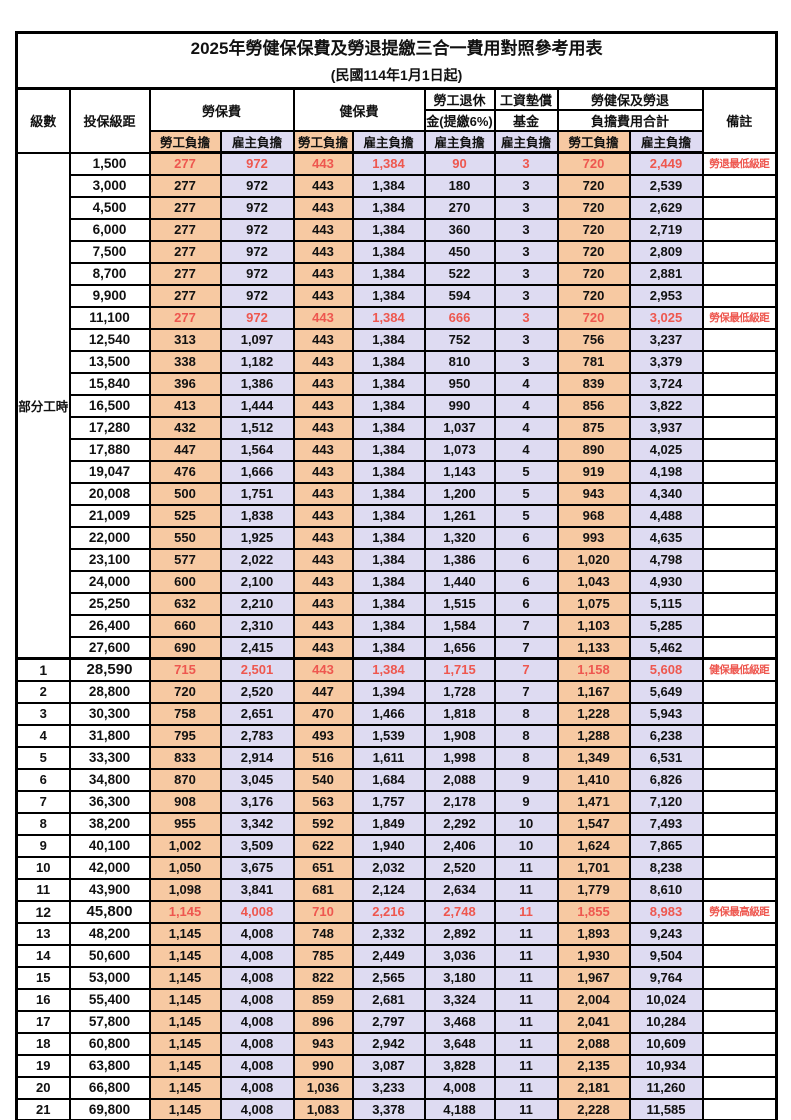 The width and height of the screenshot is (791, 1120). I want to click on value-cell: 3,233, so click(388, 1087).